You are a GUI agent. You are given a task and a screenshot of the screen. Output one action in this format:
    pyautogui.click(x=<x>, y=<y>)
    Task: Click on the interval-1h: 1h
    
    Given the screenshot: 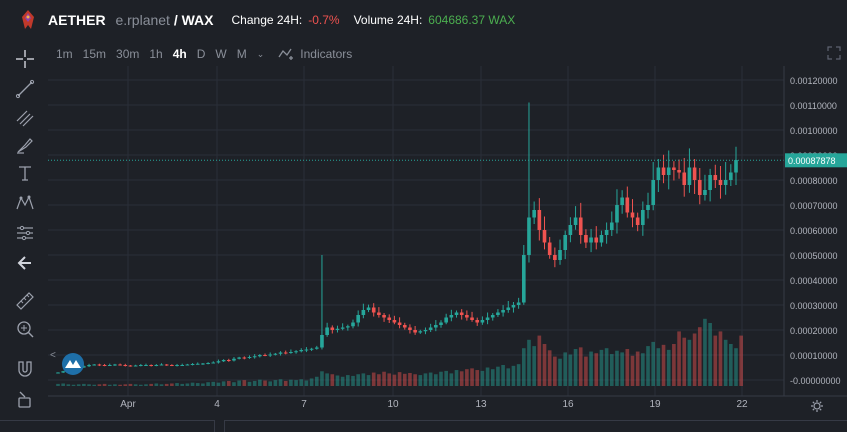 What is the action you would take?
    pyautogui.click(x=156, y=54)
    